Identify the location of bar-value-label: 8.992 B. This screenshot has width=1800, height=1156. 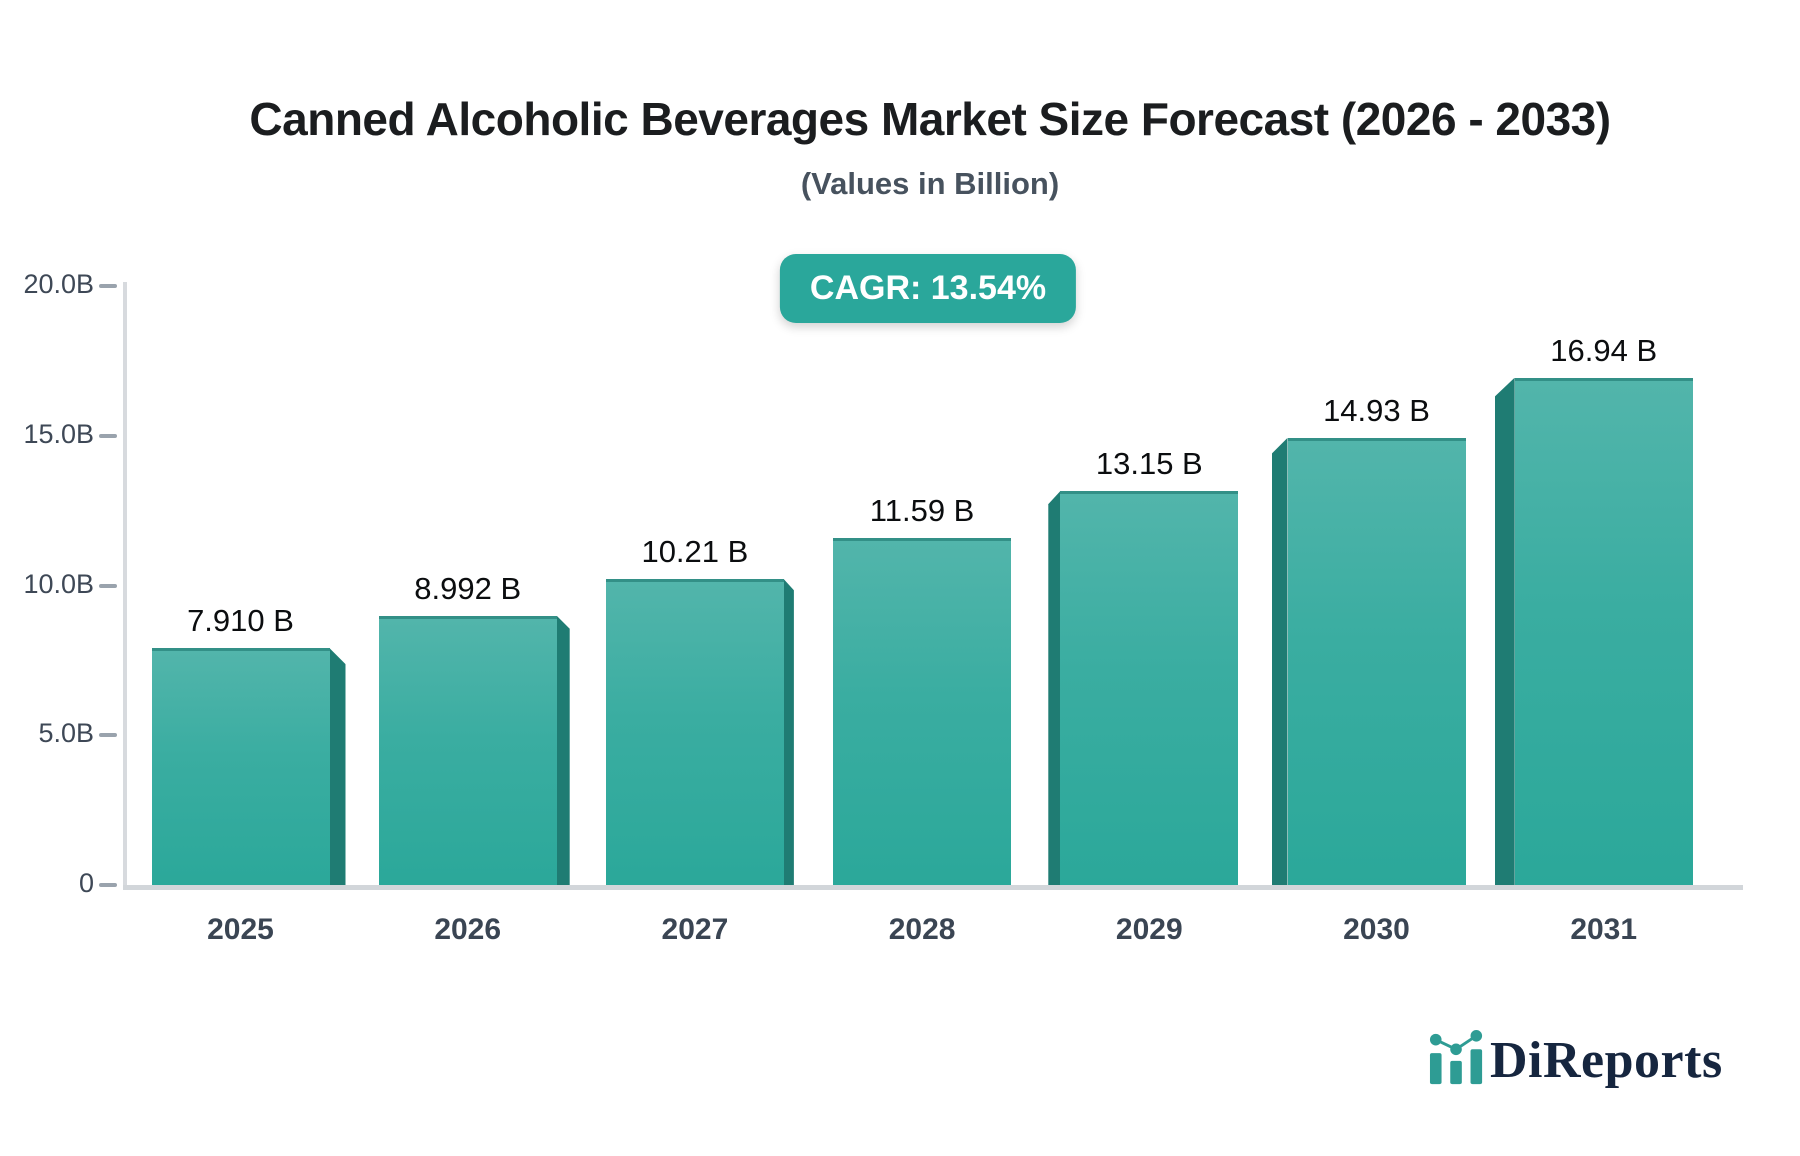
(468, 588).